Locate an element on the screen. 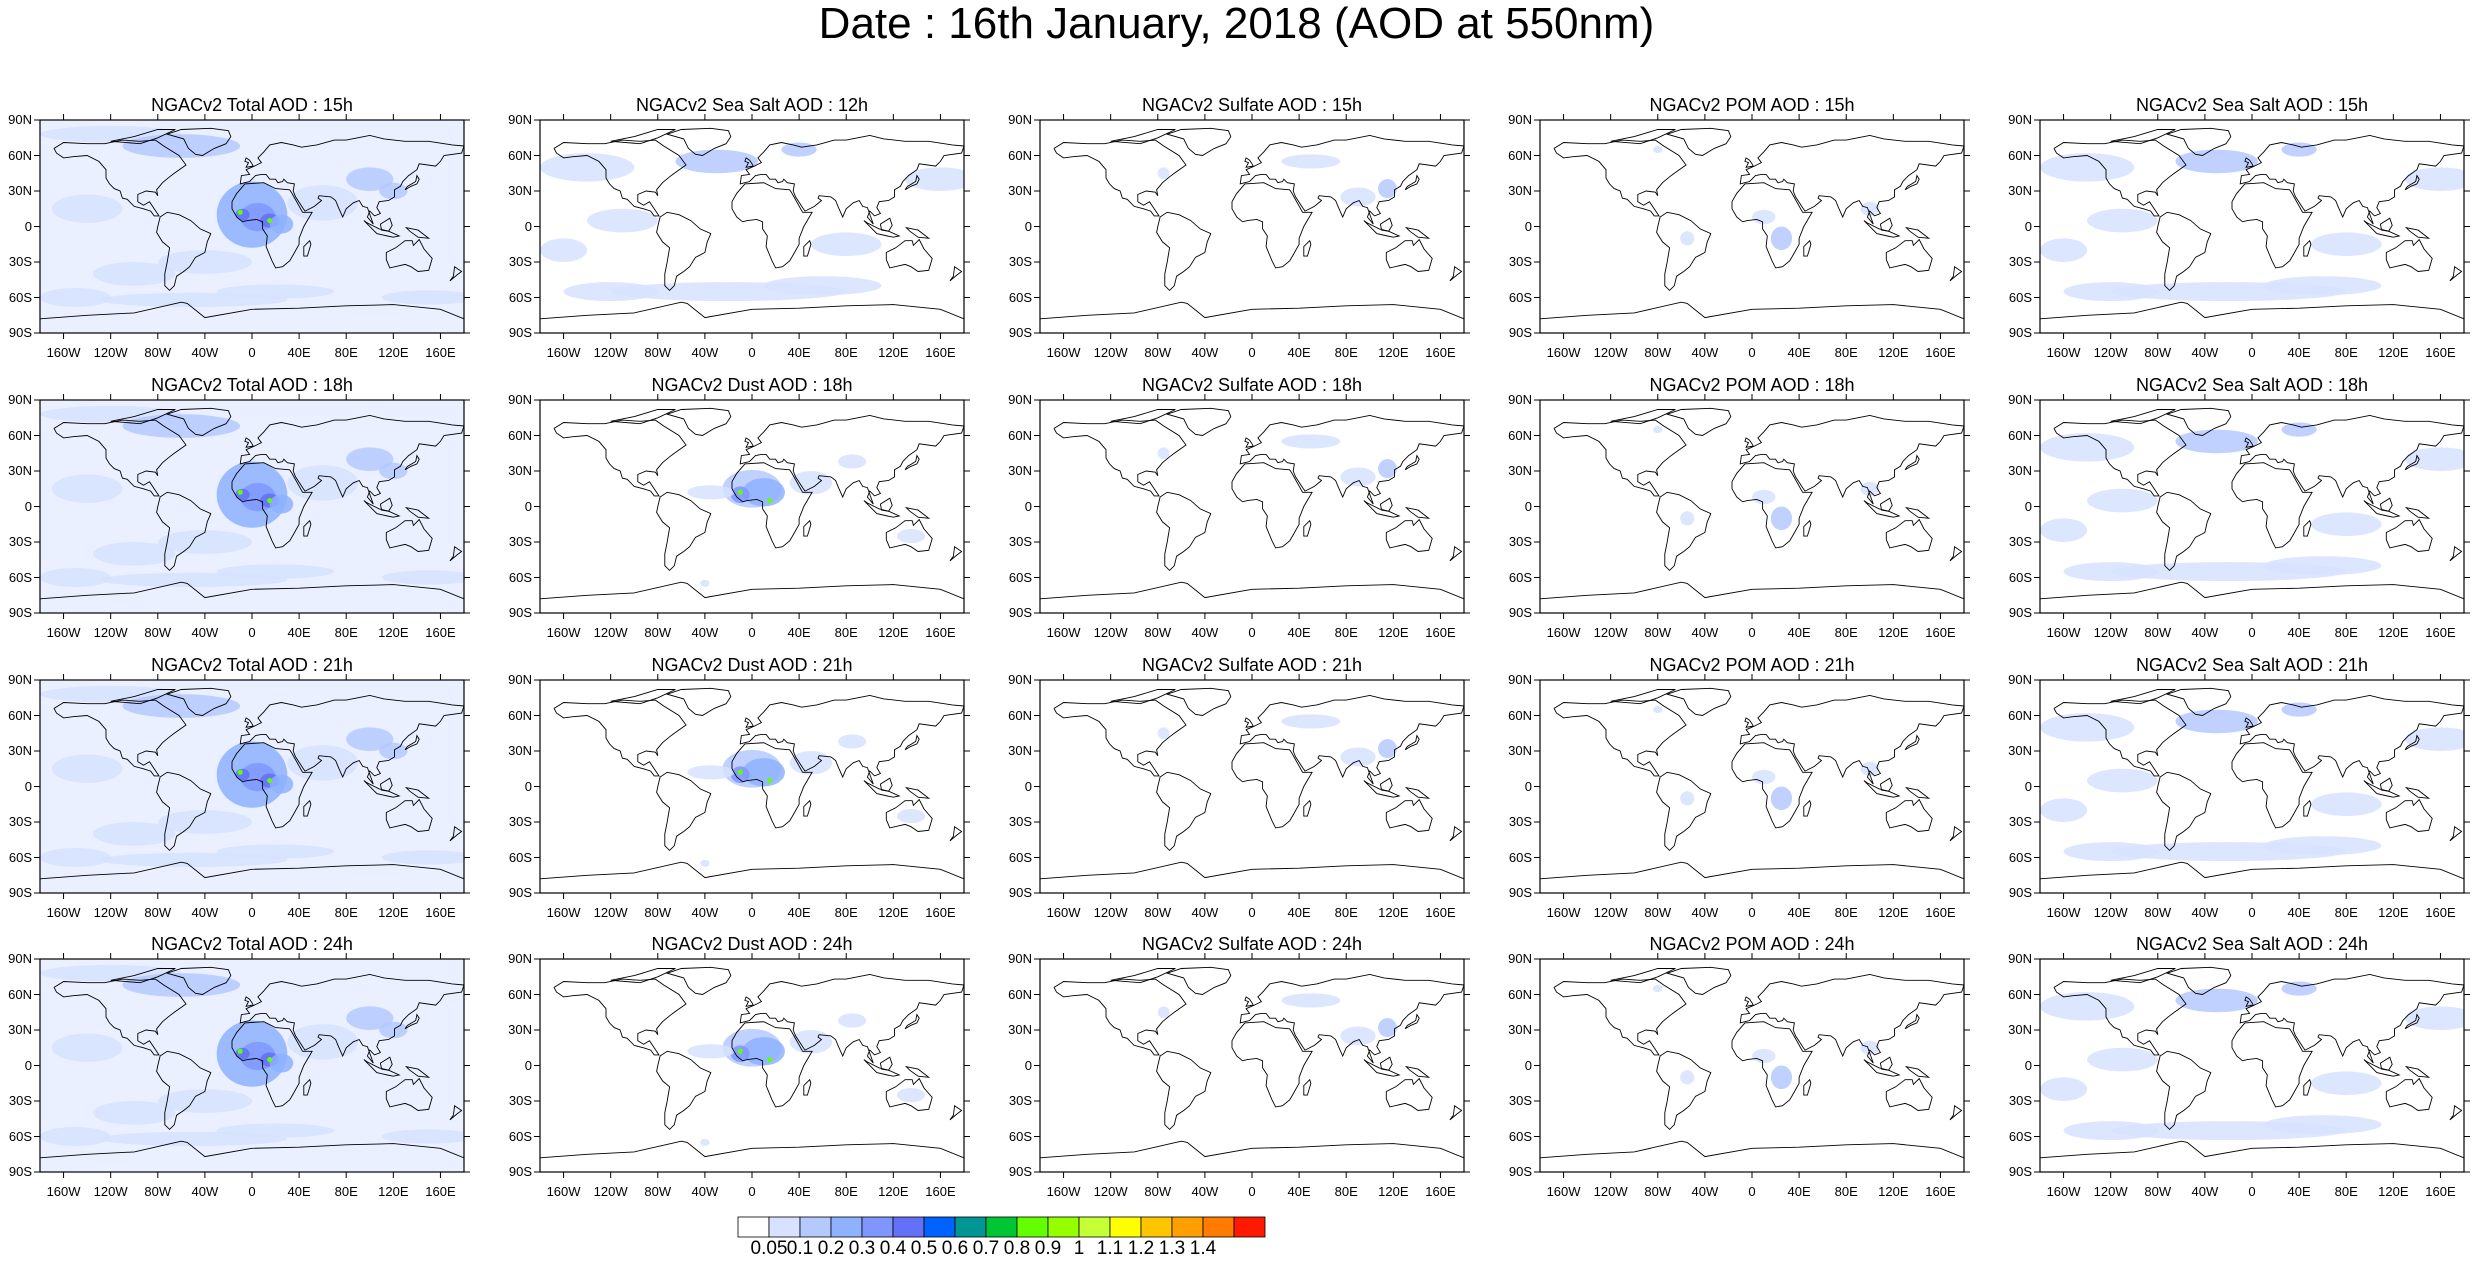 This screenshot has width=2473, height=1261. panel-title: NGACv2 Dust AOD : 18h is located at coordinates (752, 385).